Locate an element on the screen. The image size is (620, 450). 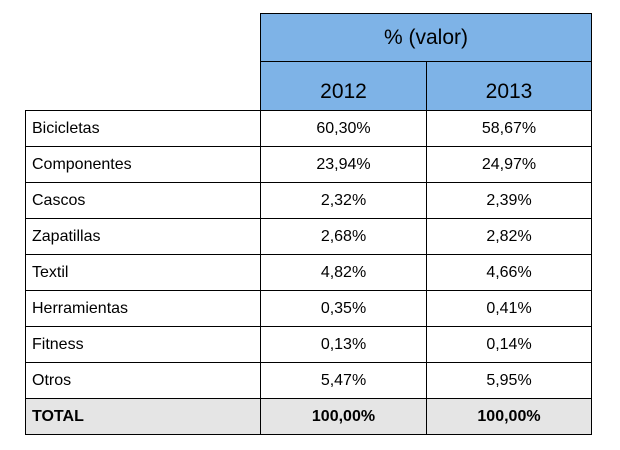
value-2012: 4,82% is located at coordinates (343, 272).